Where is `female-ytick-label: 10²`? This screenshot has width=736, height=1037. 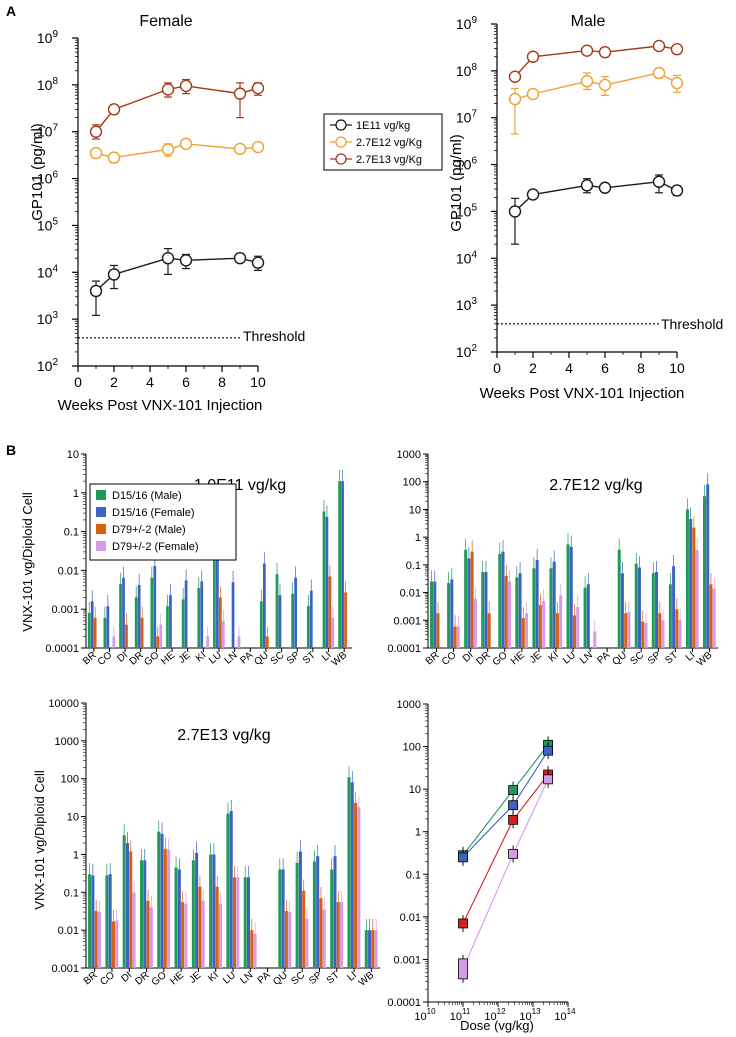 female-ytick-label: 10² is located at coordinates (48, 365).